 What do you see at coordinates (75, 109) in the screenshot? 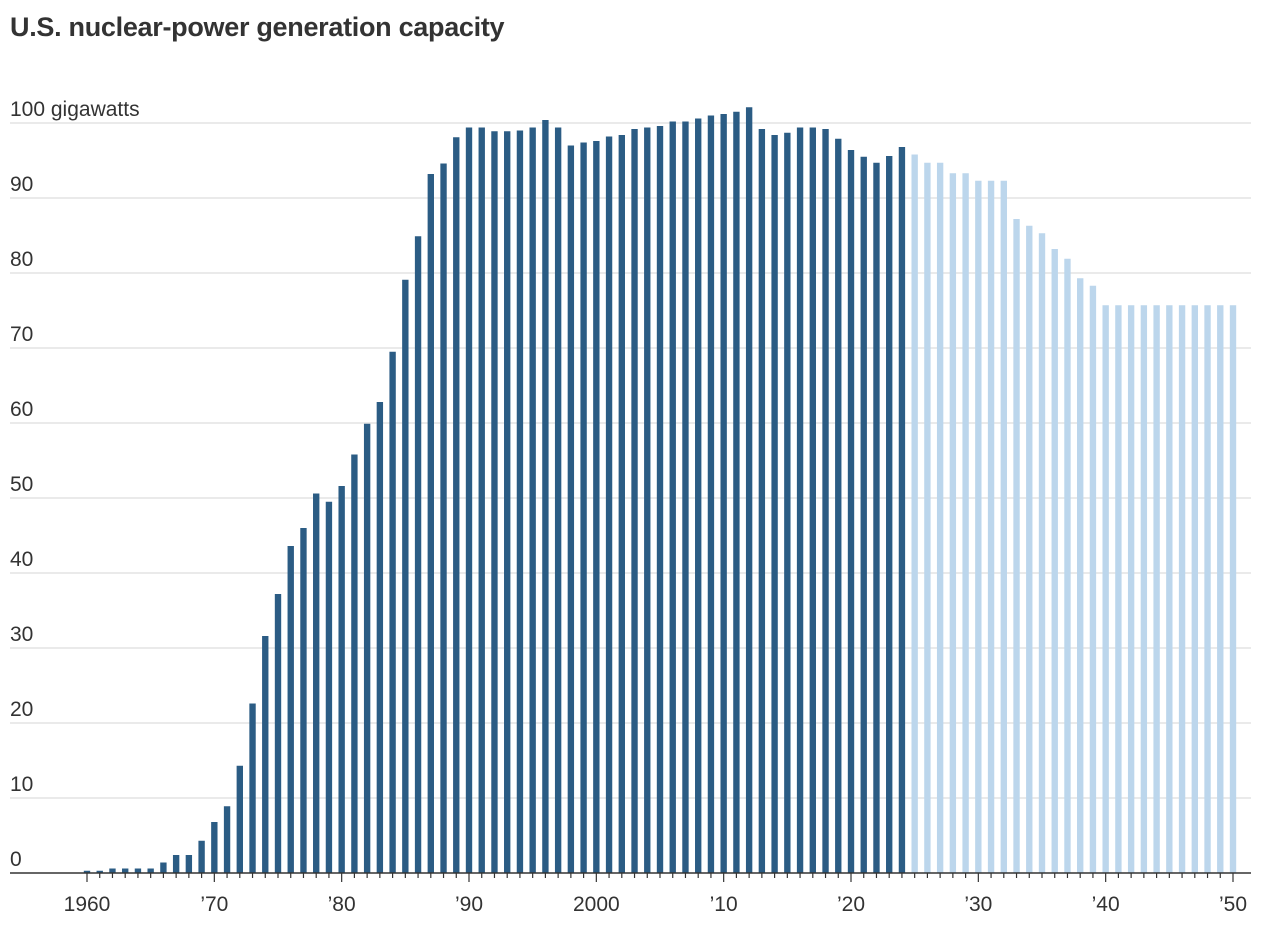
I see `y-tick-label: 100 gigawatts` at bounding box center [75, 109].